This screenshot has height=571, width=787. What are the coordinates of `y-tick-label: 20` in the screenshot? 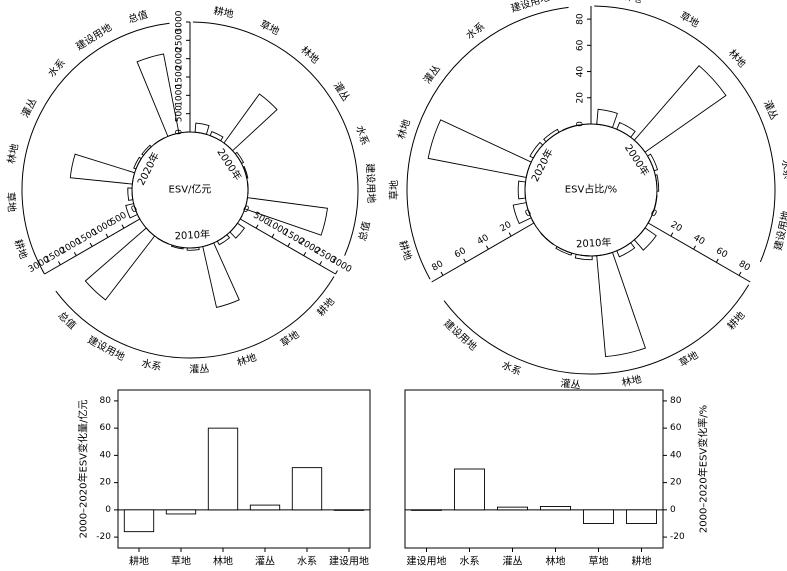 It's located at (676, 483).